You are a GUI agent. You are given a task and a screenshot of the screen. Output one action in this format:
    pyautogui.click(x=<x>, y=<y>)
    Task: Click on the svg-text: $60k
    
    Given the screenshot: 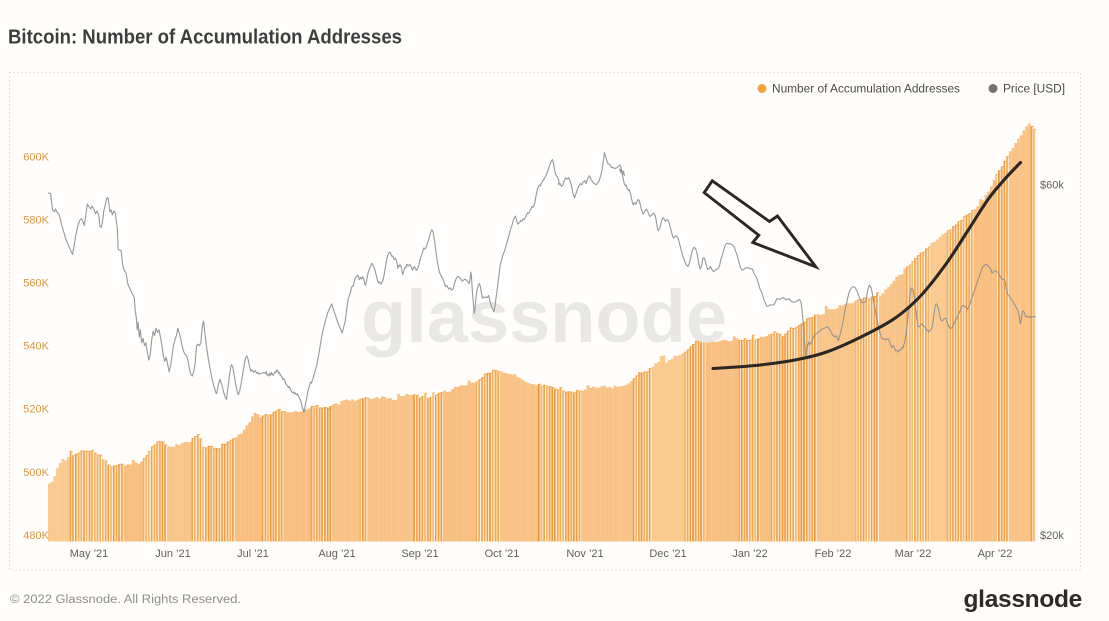 What is the action you would take?
    pyautogui.click(x=1052, y=185)
    